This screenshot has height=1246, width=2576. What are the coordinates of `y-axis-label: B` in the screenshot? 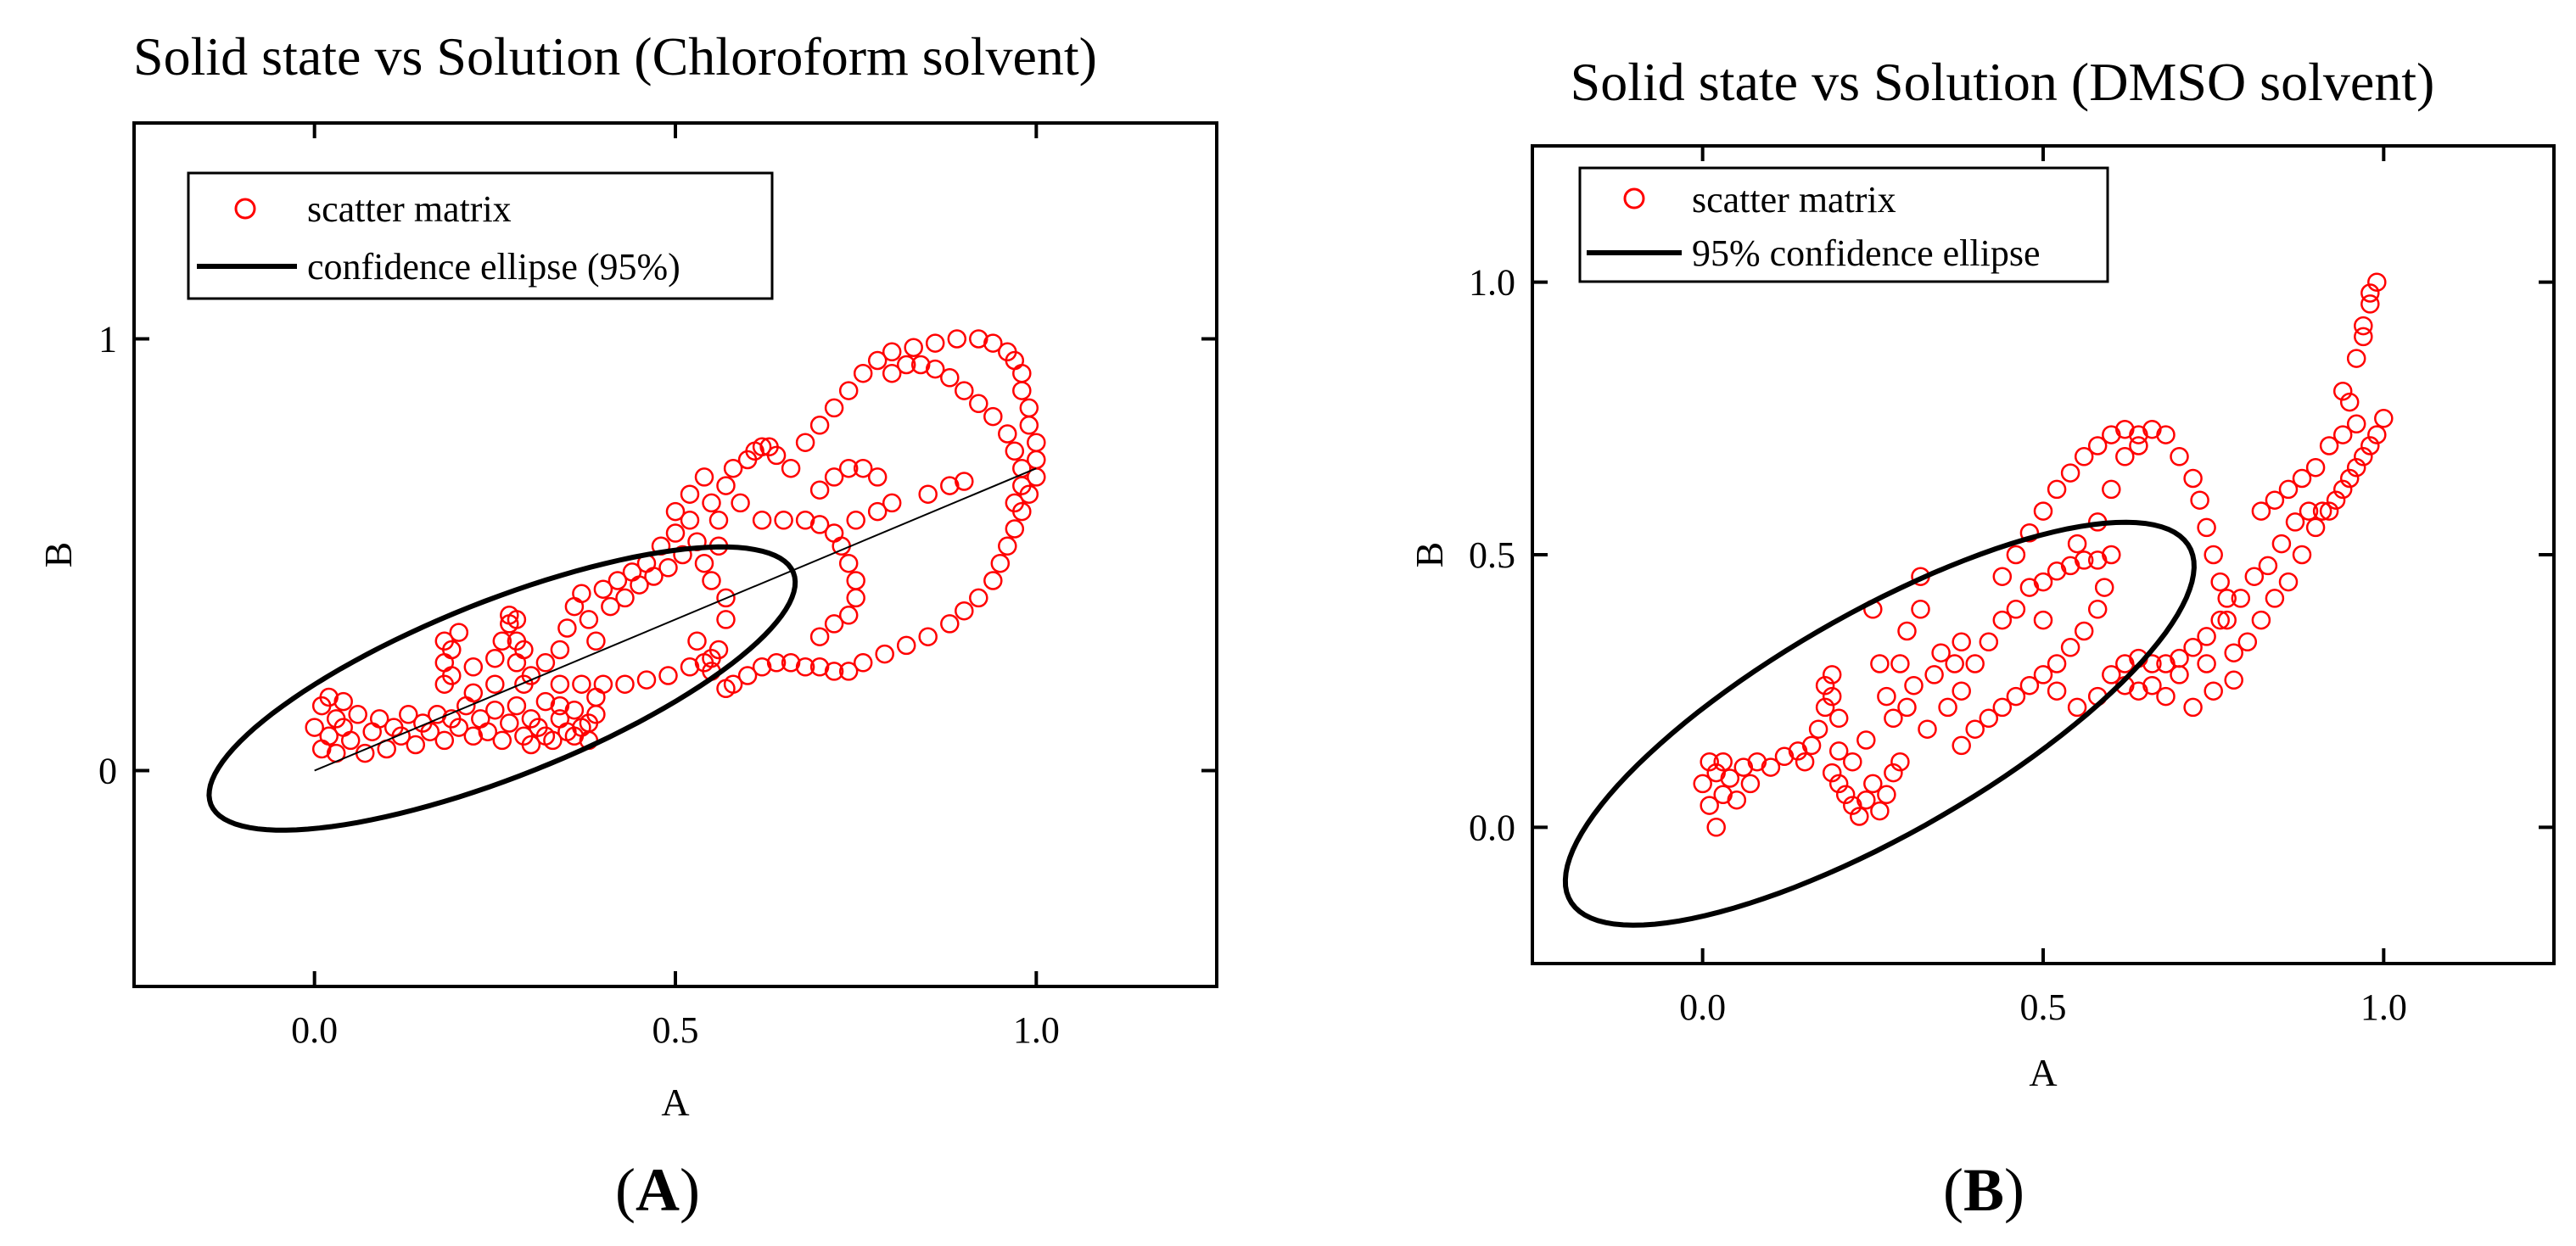 It's located at (58, 555).